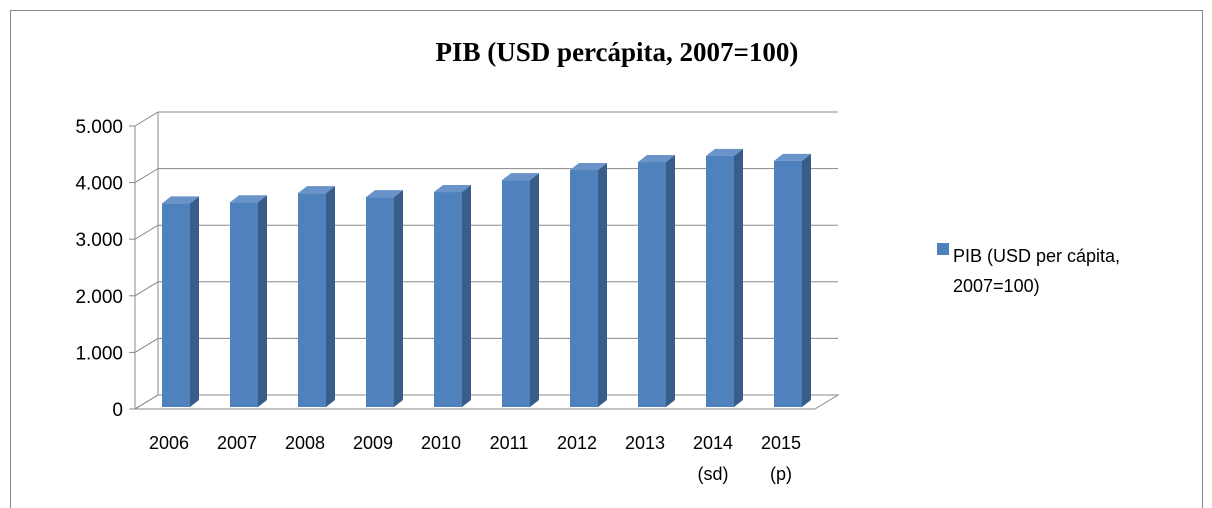 This screenshot has height=508, width=1212. I want to click on legend-swatch, so click(943, 249).